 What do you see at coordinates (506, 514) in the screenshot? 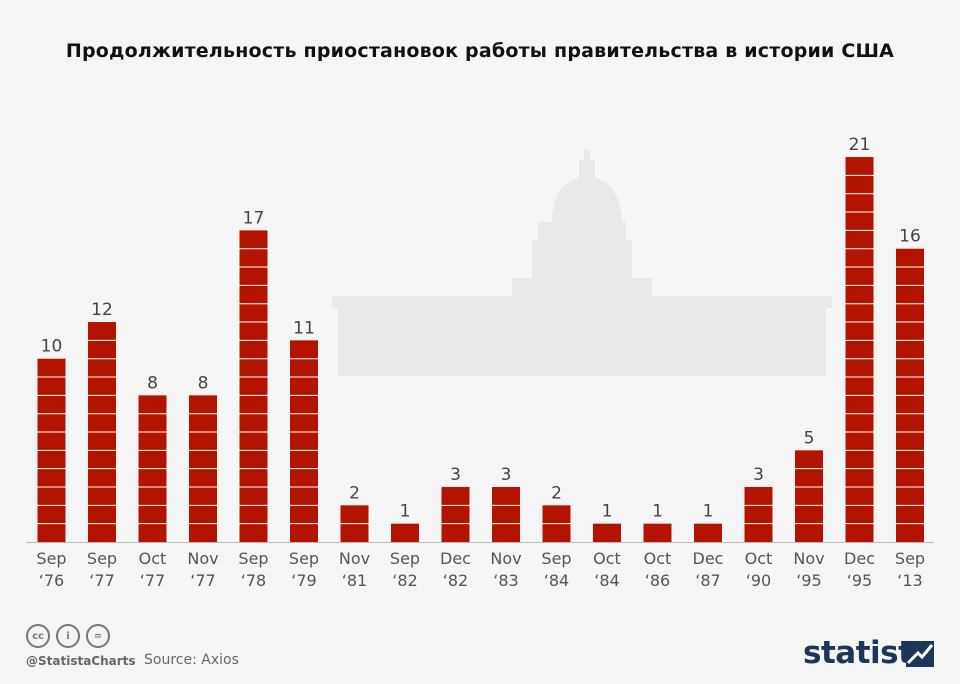
I see `bar-Nov-‘83` at bounding box center [506, 514].